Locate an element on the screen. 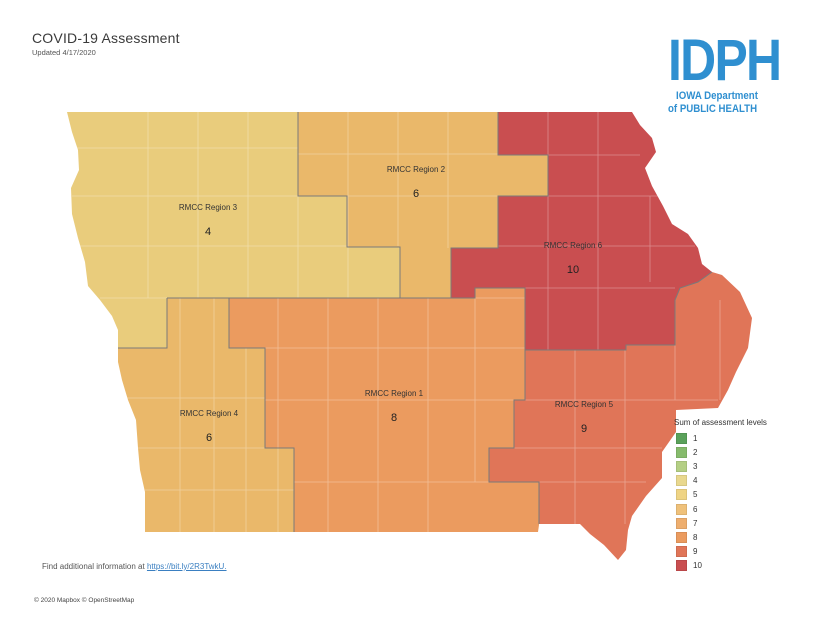  legend-label: 1 is located at coordinates (695, 438).